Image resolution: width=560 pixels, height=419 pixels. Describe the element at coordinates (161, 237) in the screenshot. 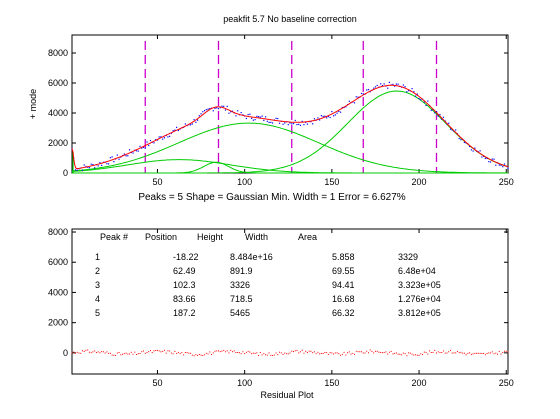

I see `table-header-position: Position` at that location.